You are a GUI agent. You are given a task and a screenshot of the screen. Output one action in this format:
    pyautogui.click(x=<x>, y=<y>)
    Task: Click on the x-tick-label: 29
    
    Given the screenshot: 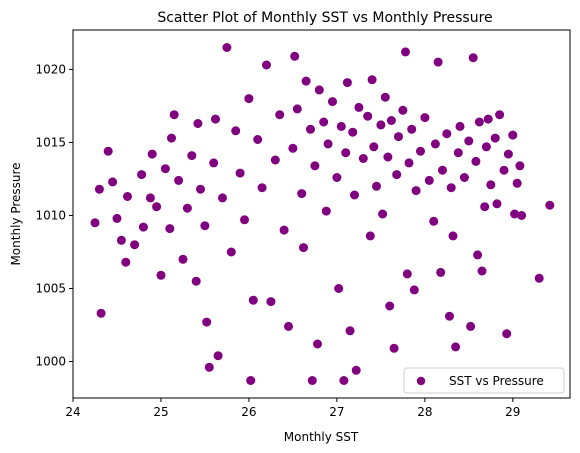 What is the action you would take?
    pyautogui.click(x=512, y=412)
    